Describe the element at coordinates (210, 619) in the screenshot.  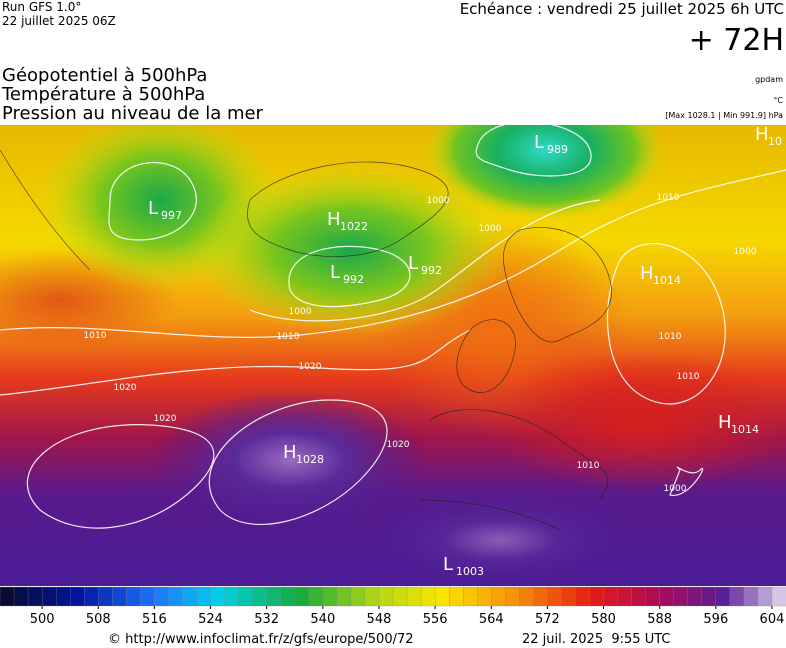
I see `colorbar-tick-label: 524` at that location.